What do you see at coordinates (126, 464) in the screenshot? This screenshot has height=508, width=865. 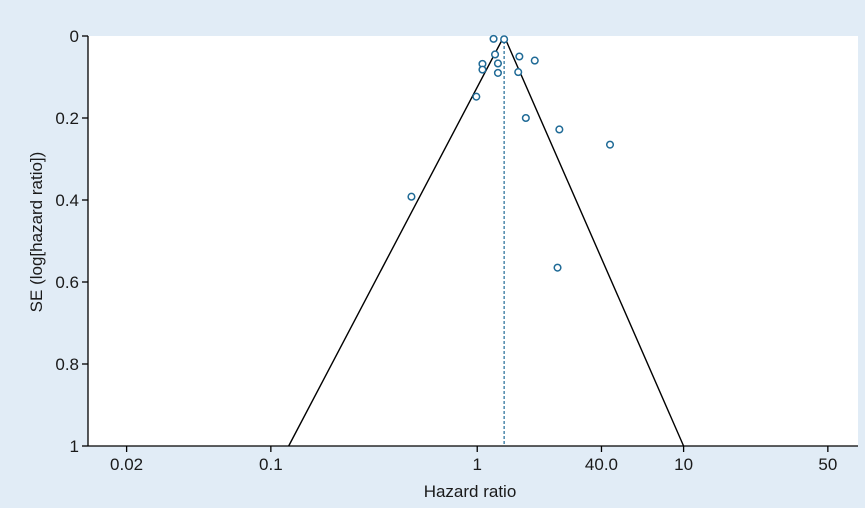 I see `x-tick-label: 0.02` at bounding box center [126, 464].